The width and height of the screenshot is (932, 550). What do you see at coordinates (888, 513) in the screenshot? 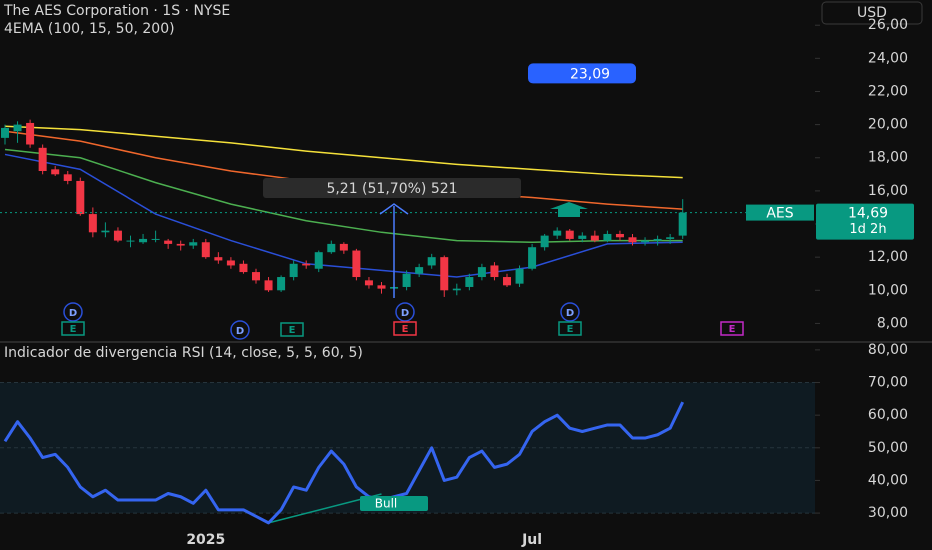
I see `y-tick-label: 30,00` at bounding box center [888, 513].